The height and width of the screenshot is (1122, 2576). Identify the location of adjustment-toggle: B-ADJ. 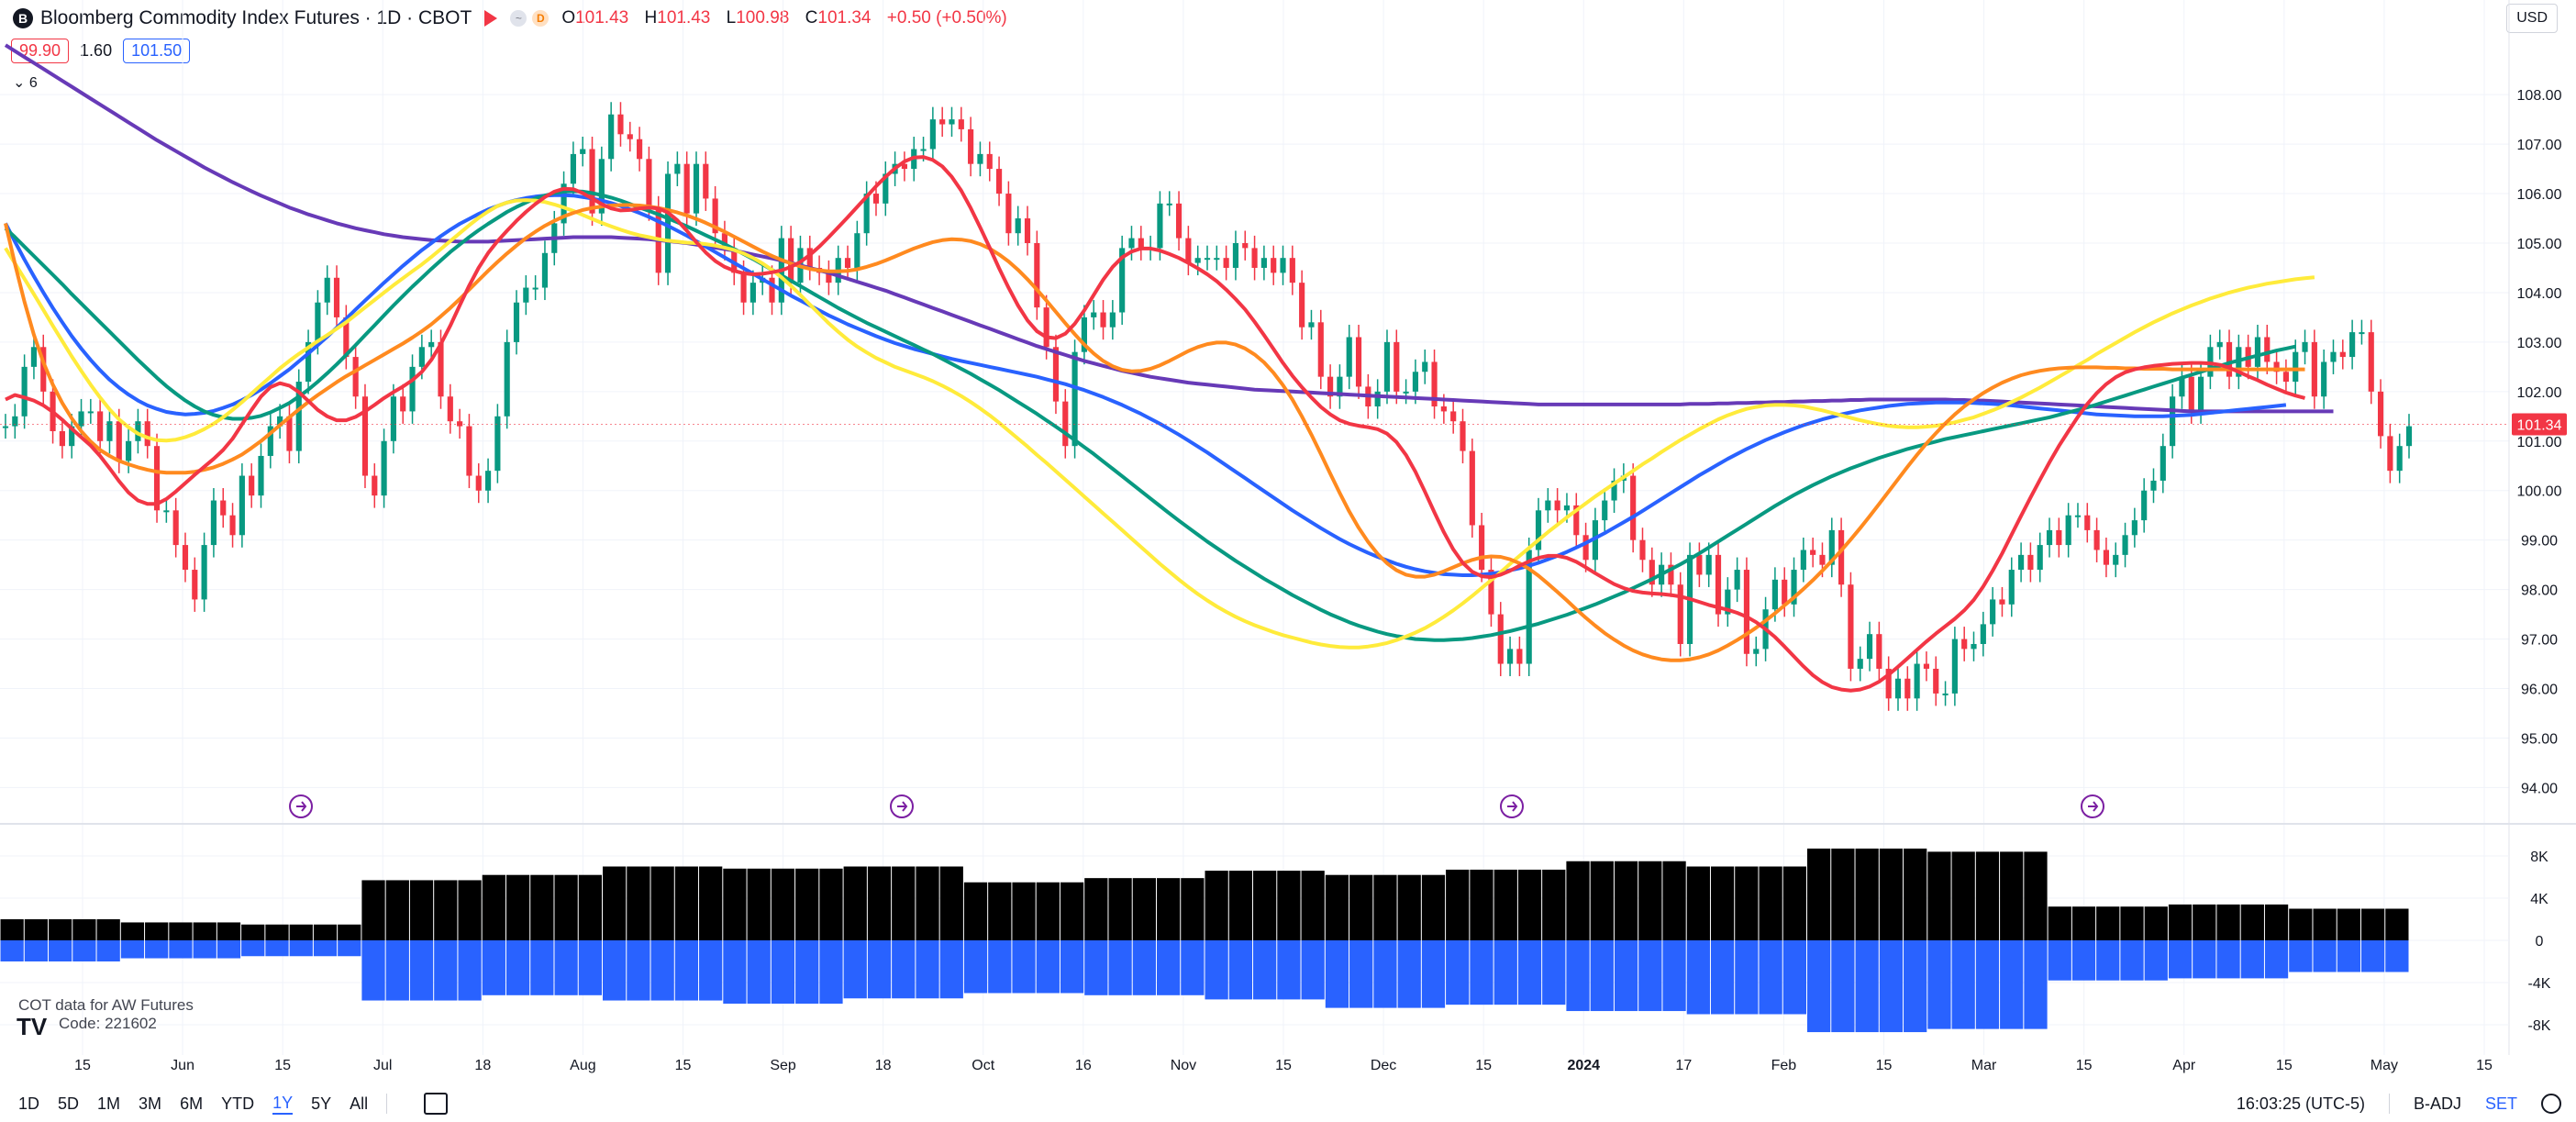
(2437, 1104).